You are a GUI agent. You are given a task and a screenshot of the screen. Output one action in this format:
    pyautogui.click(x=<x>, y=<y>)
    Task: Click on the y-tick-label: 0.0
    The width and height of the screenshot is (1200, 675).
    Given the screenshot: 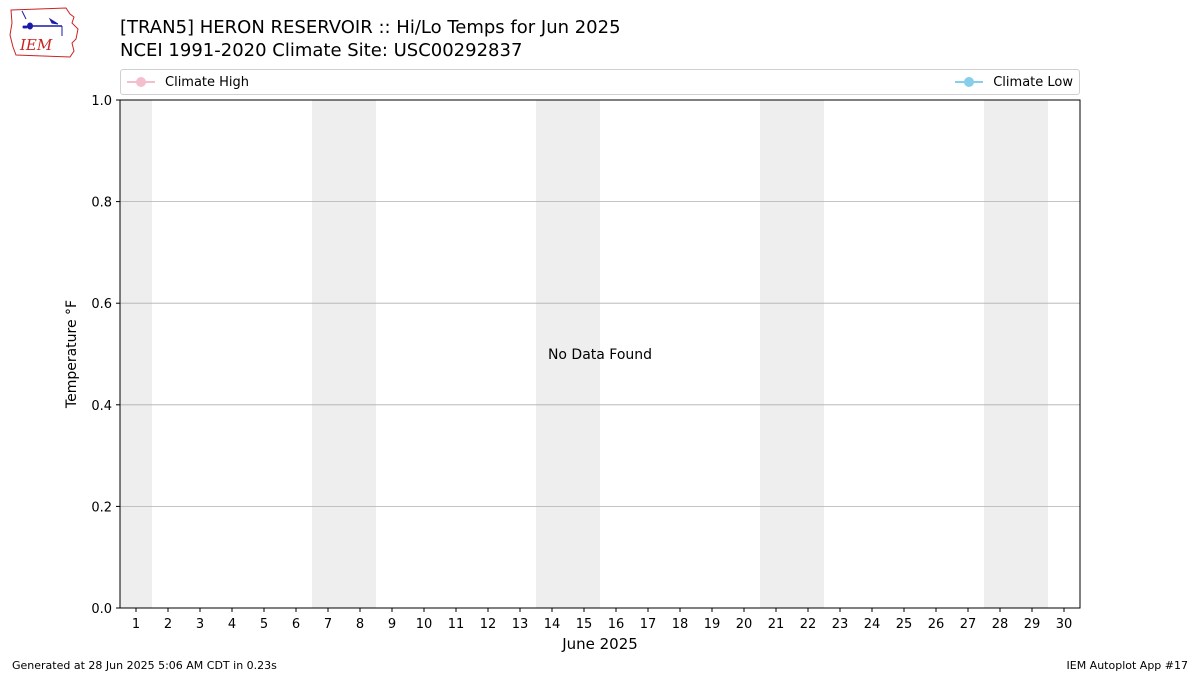 What is the action you would take?
    pyautogui.click(x=101, y=609)
    